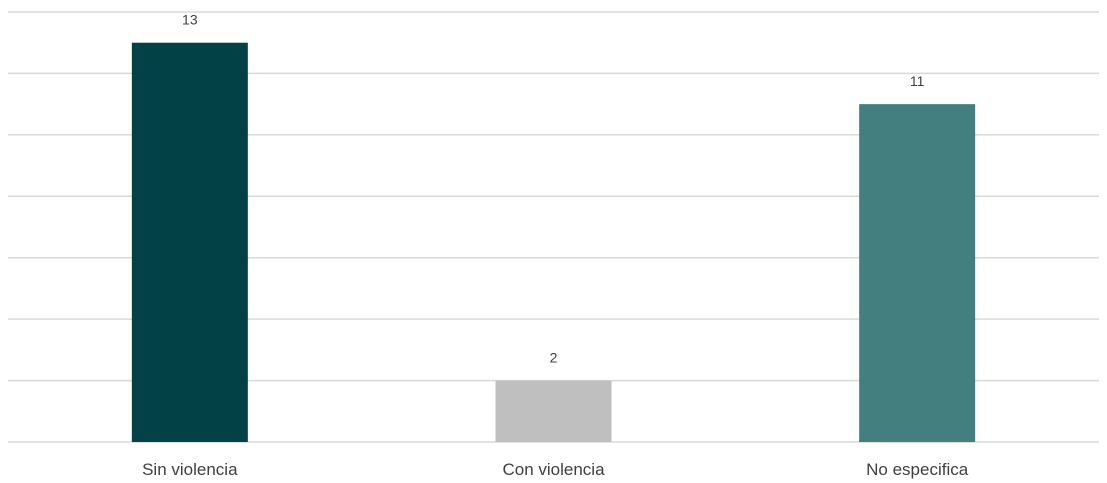 The height and width of the screenshot is (483, 1107). I want to click on bar-no-especifica, so click(917, 273).